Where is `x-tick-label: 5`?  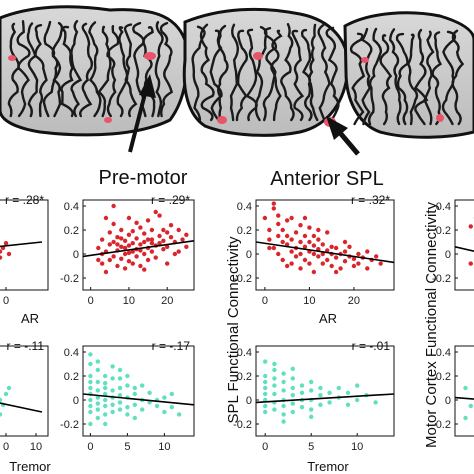 x-tick-label: 5 is located at coordinates (127, 447).